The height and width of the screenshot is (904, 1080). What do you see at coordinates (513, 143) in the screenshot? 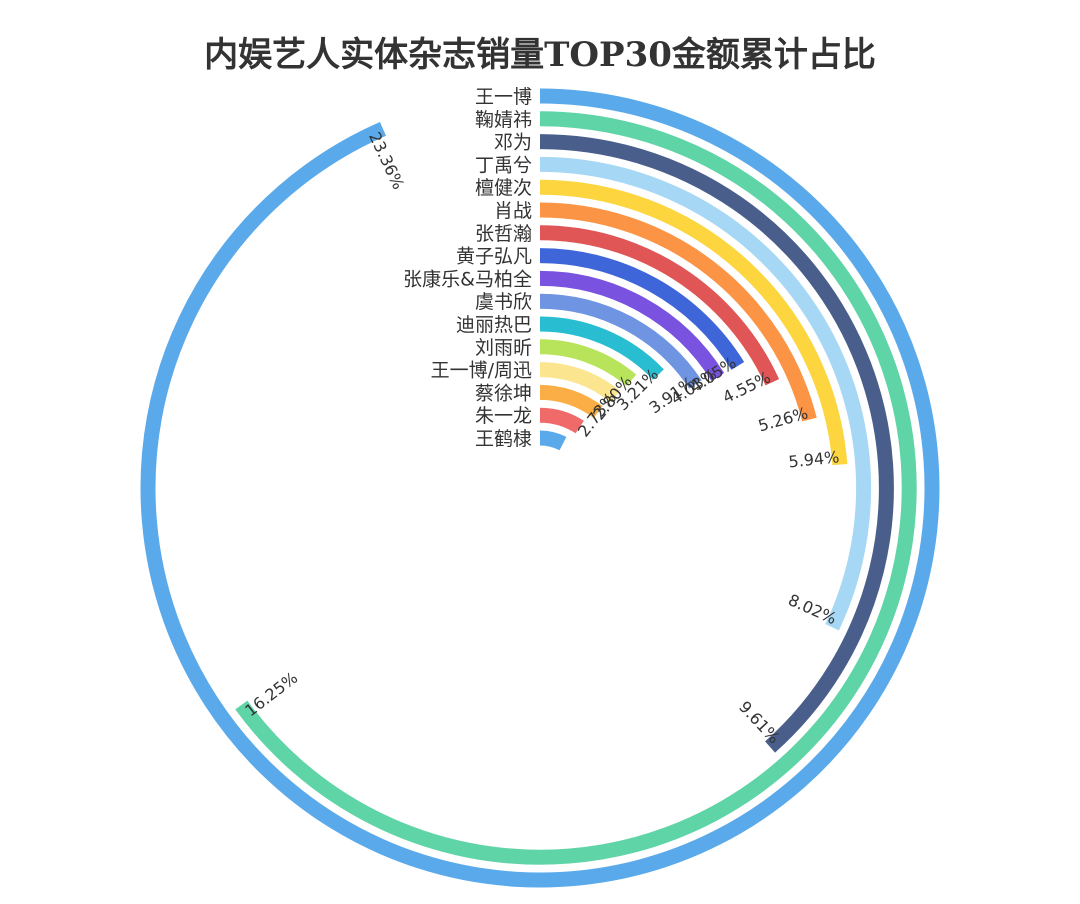
I see `category-label-3: 邓为` at bounding box center [513, 143].